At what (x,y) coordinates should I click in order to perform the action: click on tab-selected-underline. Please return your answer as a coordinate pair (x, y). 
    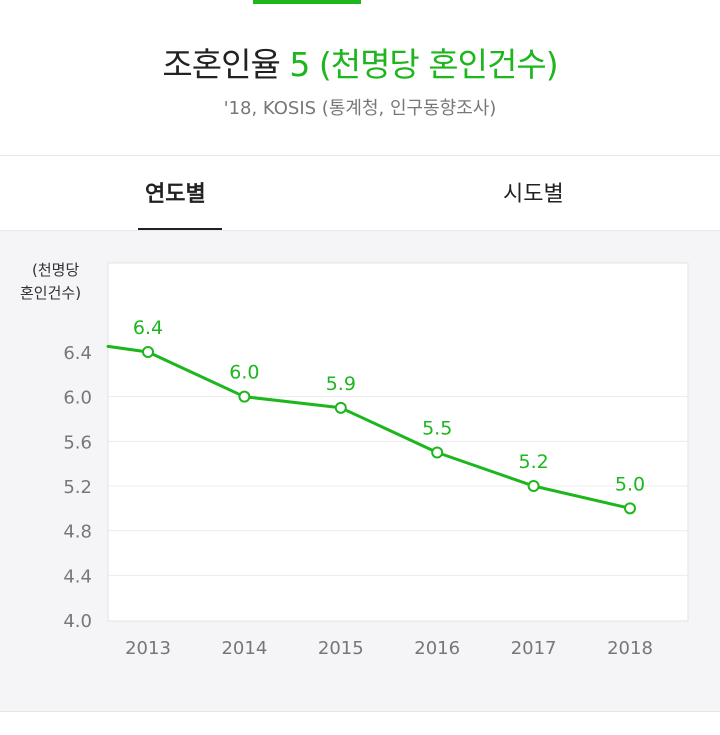
    Looking at the image, I should click on (180, 229).